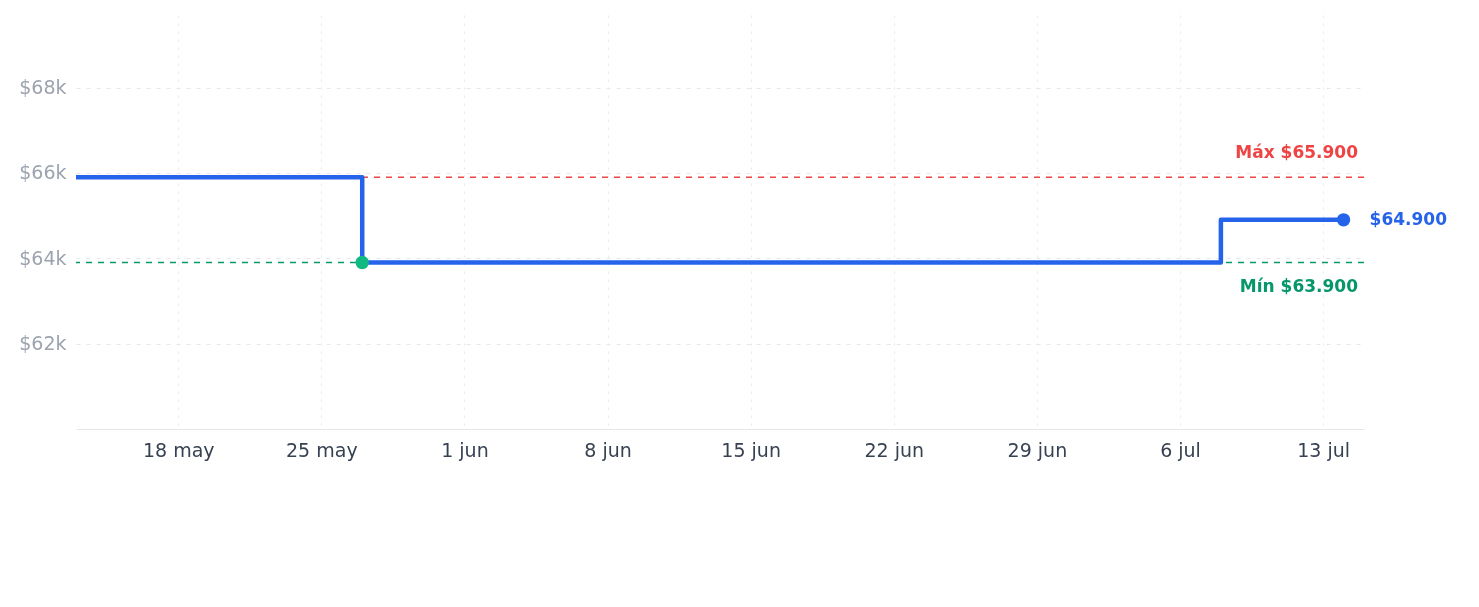 The height and width of the screenshot is (607, 1479). What do you see at coordinates (1299, 285) in the screenshot?
I see `ref-line-label: Mín $63.900` at bounding box center [1299, 285].